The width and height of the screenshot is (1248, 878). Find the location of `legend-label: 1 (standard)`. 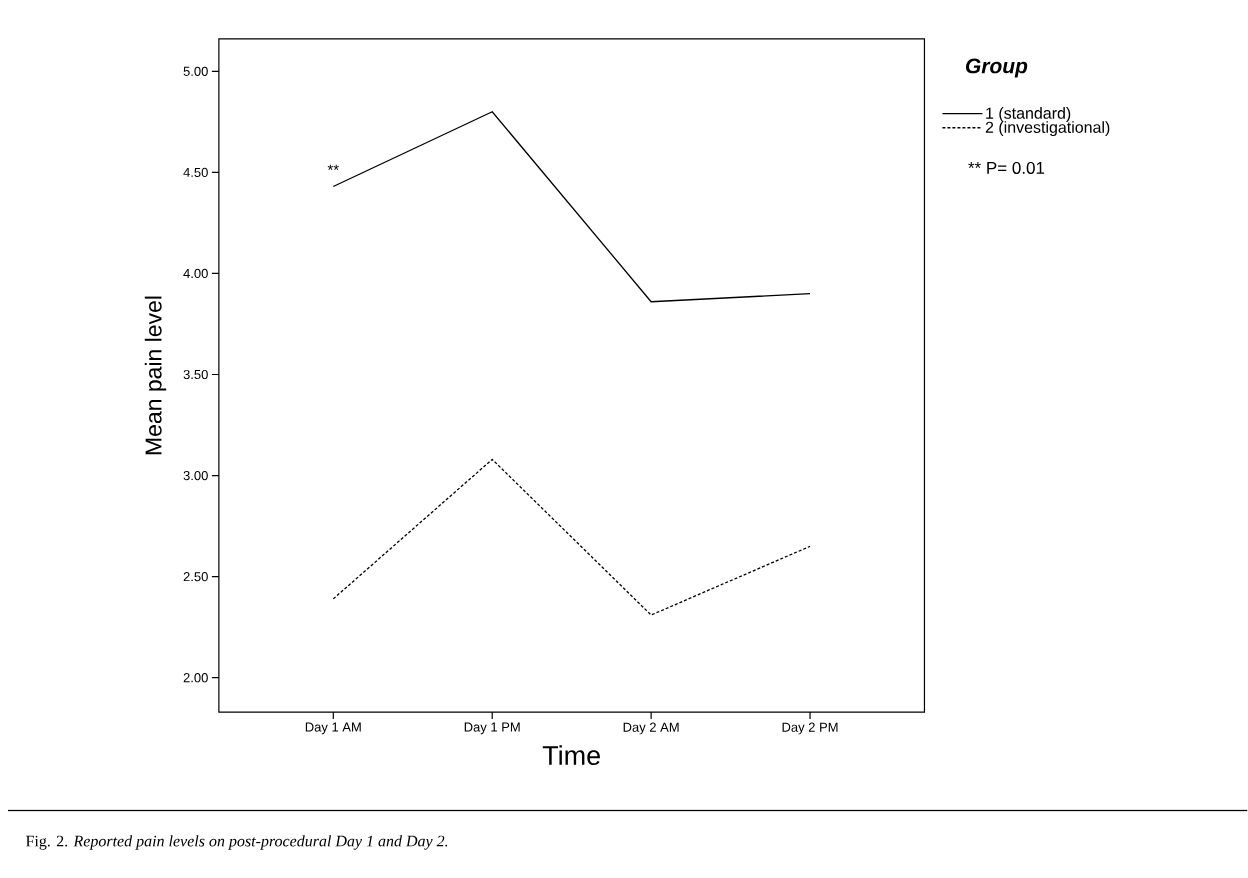

legend-label: 1 (standard) is located at coordinates (1028, 114).